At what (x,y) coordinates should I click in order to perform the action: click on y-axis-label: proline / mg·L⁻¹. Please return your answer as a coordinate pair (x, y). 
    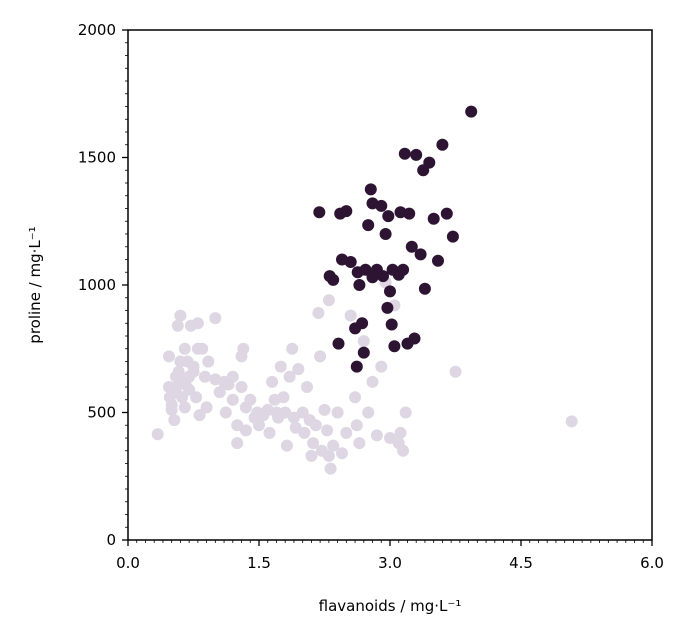
    Looking at the image, I should click on (35, 284).